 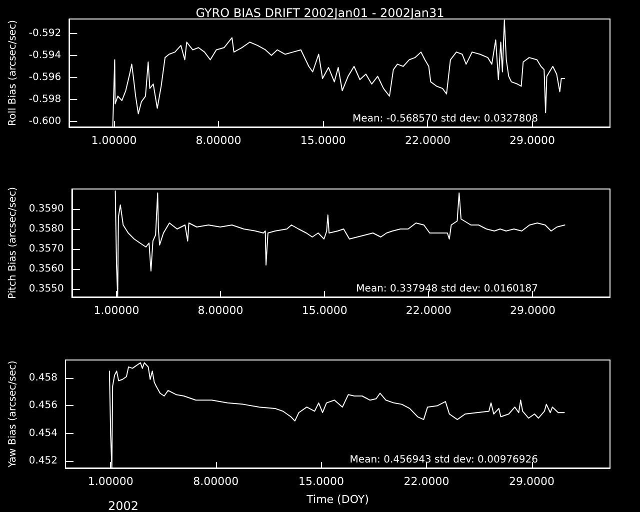 What do you see at coordinates (444, 460) in the screenshot?
I see `annotation: Mean: 0.456943 std dev: 0.00976926` at bounding box center [444, 460].